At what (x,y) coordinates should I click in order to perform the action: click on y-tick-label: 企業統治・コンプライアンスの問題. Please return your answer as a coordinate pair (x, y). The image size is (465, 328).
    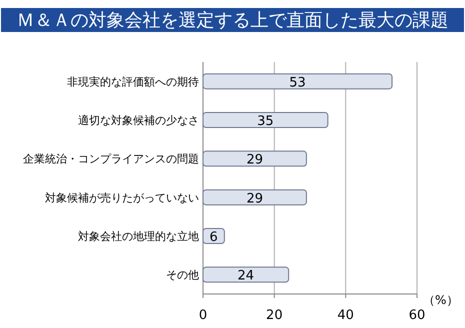
    Looking at the image, I should click on (111, 159).